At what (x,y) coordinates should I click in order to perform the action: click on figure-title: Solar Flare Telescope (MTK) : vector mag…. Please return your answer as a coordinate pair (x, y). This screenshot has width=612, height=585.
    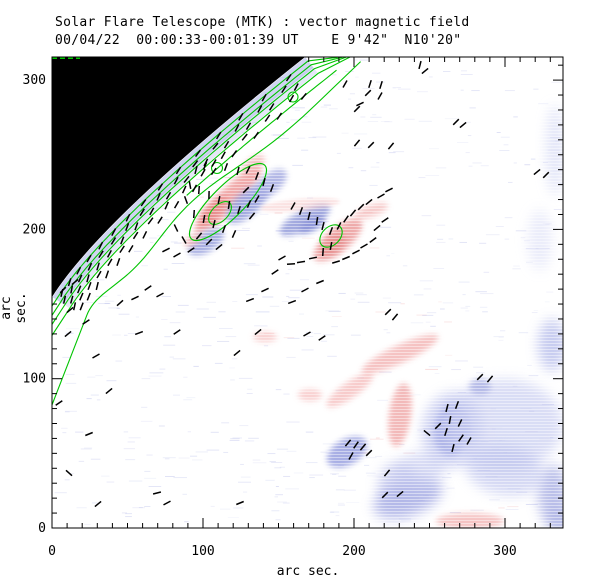
    Looking at the image, I should click on (262, 22).